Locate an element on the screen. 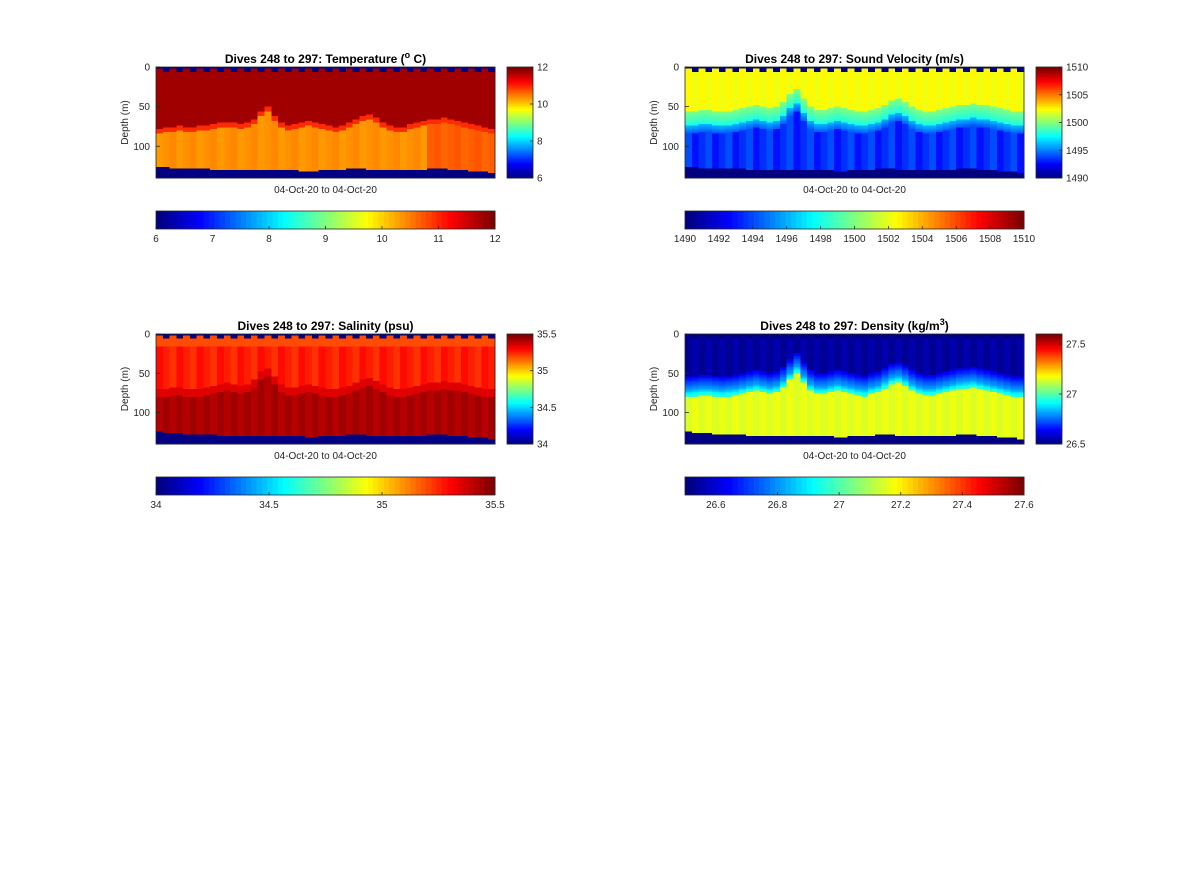 The width and height of the screenshot is (1200, 892). bottom-colorbar-label: 12 is located at coordinates (495, 239).